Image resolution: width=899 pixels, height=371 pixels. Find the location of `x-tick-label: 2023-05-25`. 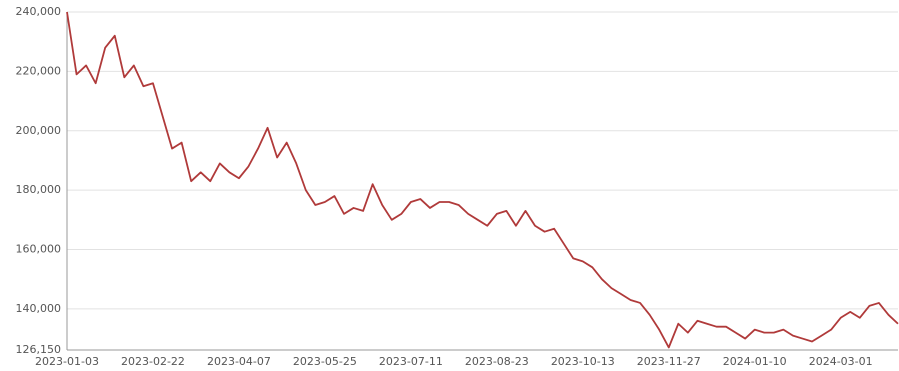

x-tick-label: 2023-05-25 is located at coordinates (325, 361).